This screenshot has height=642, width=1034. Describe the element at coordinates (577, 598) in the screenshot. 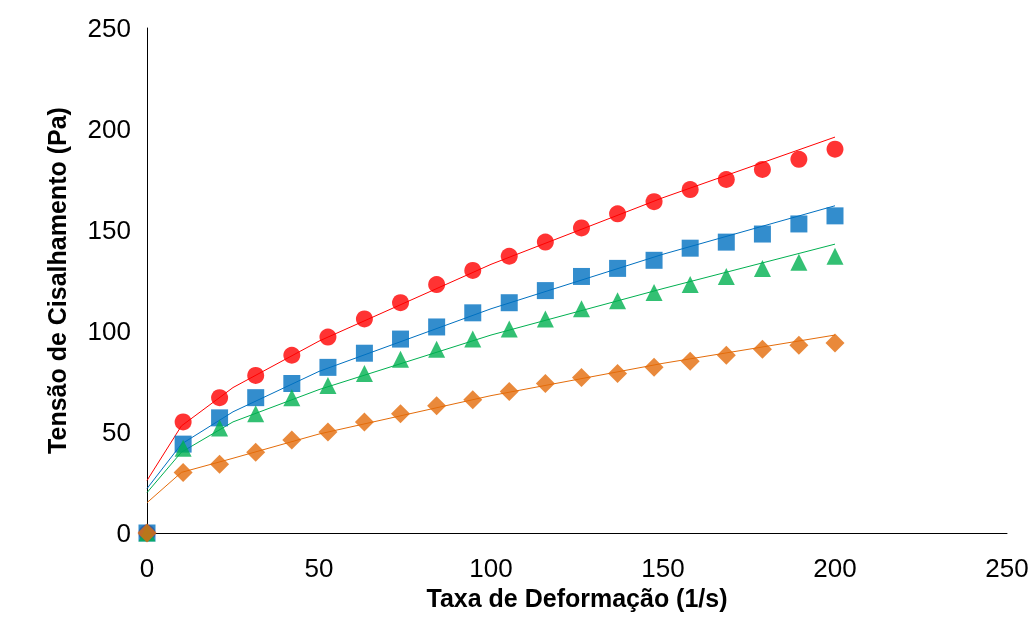

I see `x-axis-title: Taxa de Deformação (1/s)` at that location.